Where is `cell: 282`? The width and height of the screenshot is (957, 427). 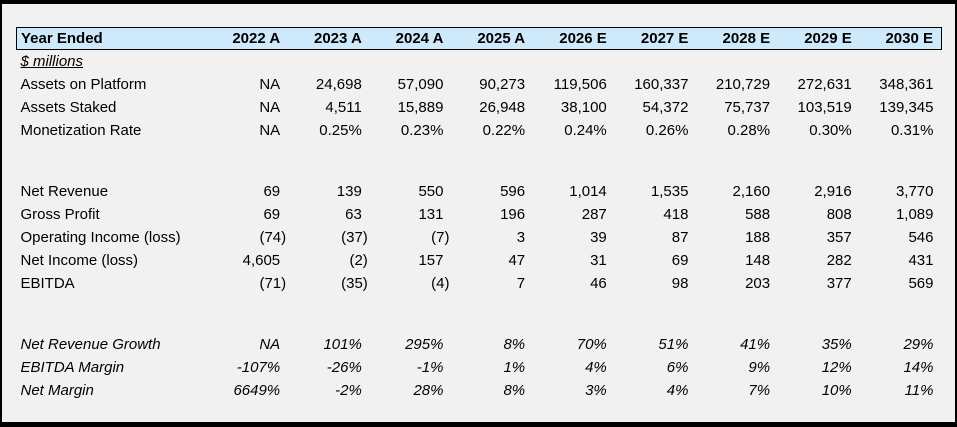 cell: 282 is located at coordinates (839, 260).